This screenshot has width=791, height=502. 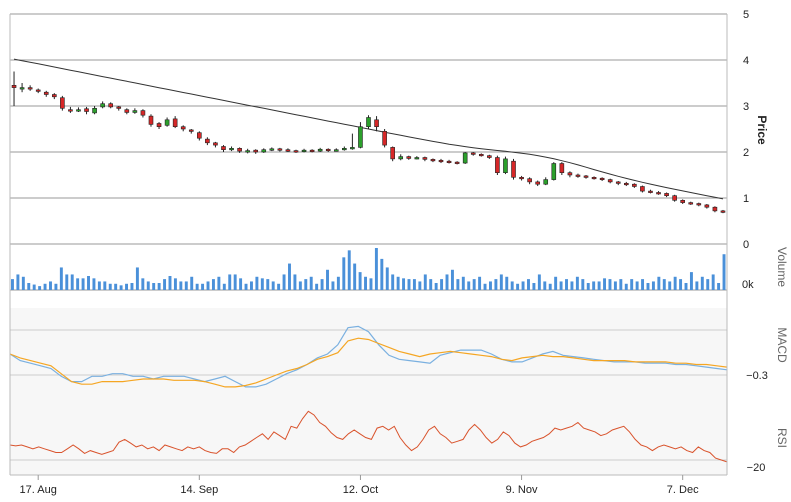 I want to click on macd-axis-title: MACD, so click(x=782, y=345).